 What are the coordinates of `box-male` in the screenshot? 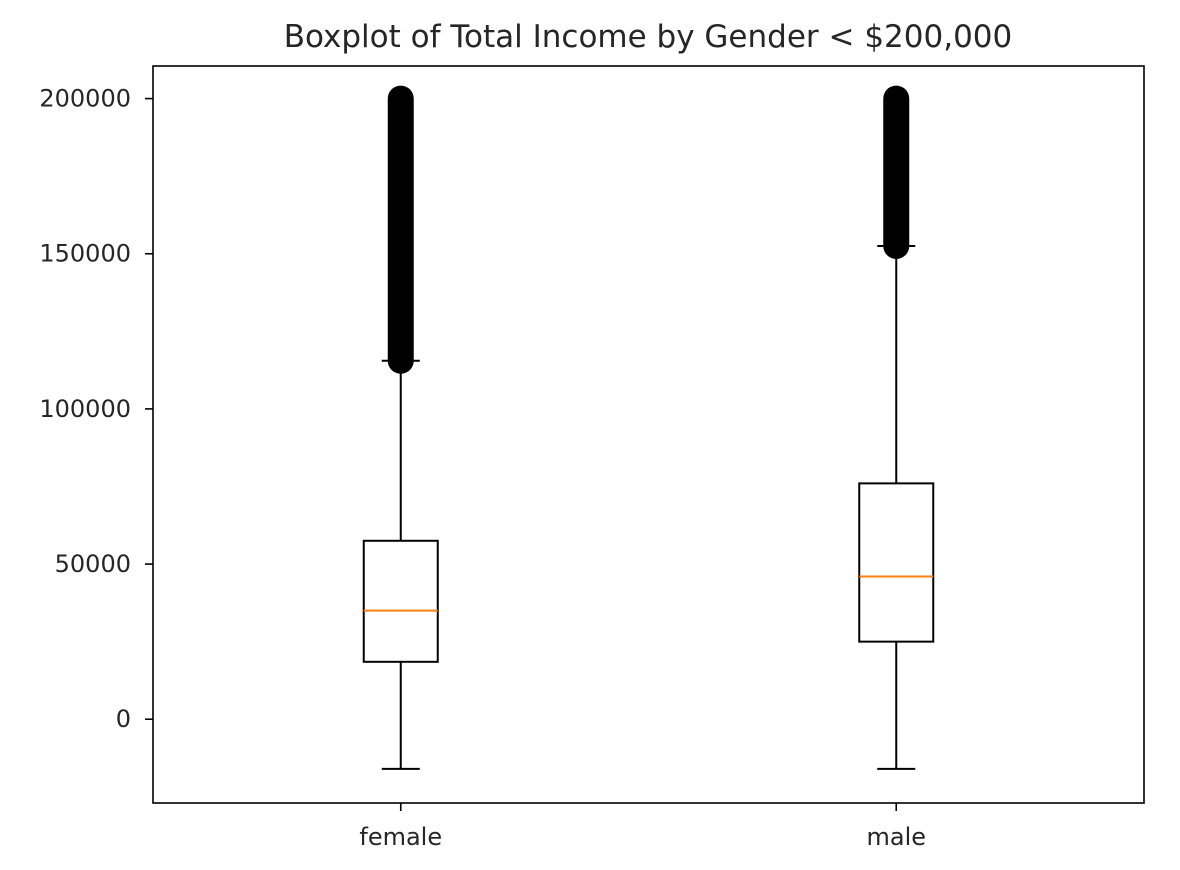 It's located at (896, 562).